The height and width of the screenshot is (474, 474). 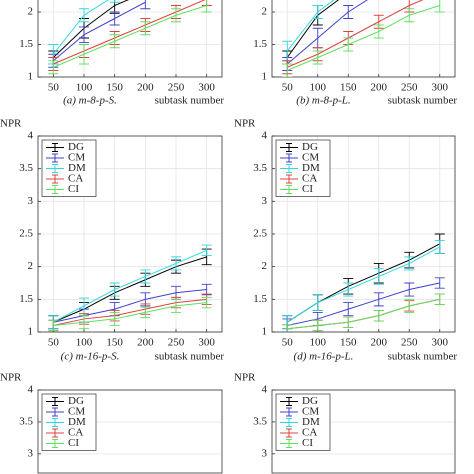 What do you see at coordinates (75, 179) in the screenshot?
I see `legend-label: CA` at bounding box center [75, 179].